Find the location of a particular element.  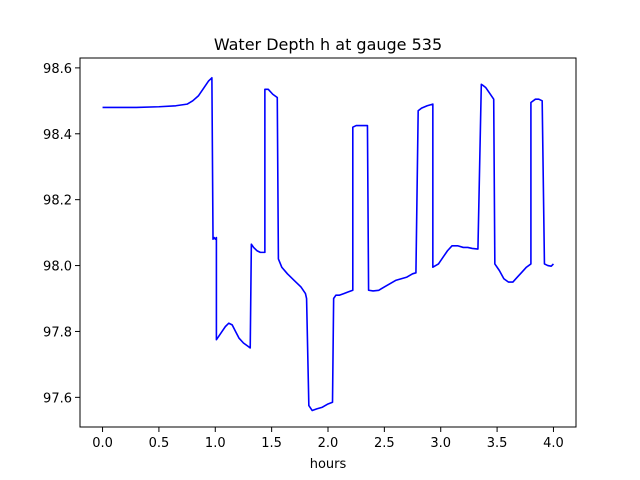

x-tick-label: 3.5 is located at coordinates (497, 443).